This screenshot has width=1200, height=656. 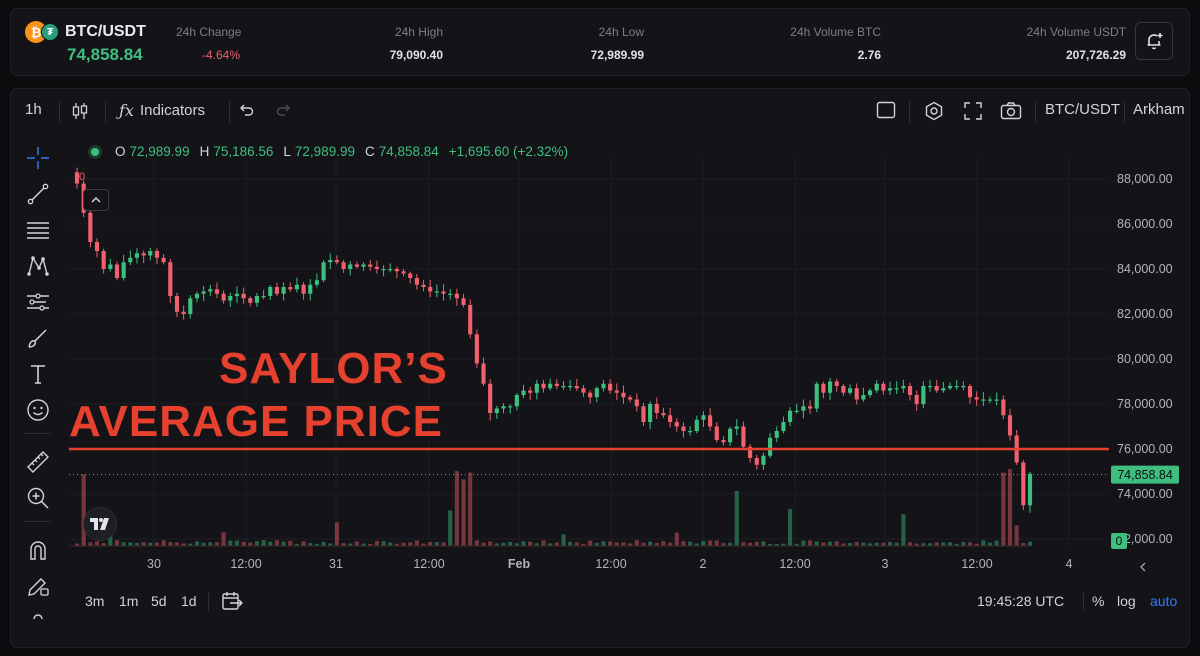 What do you see at coordinates (162, 110) in the screenshot?
I see `indicators-button: ƒx Indicators` at bounding box center [162, 110].